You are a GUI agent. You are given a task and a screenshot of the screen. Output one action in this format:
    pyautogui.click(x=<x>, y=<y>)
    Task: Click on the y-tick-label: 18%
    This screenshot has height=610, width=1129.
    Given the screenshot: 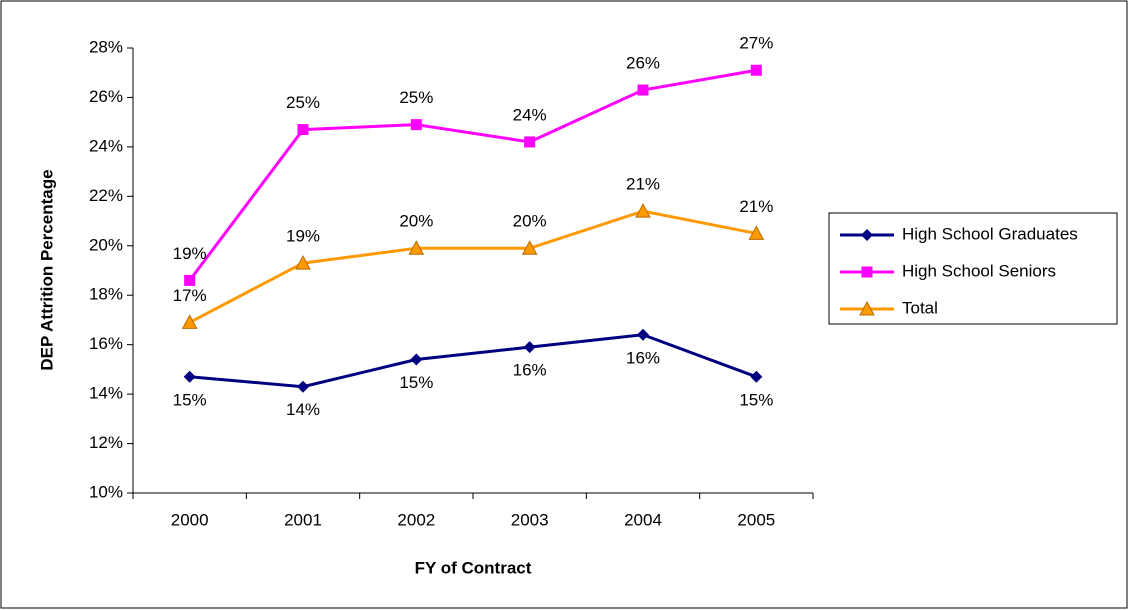 What is the action you would take?
    pyautogui.click(x=106, y=294)
    